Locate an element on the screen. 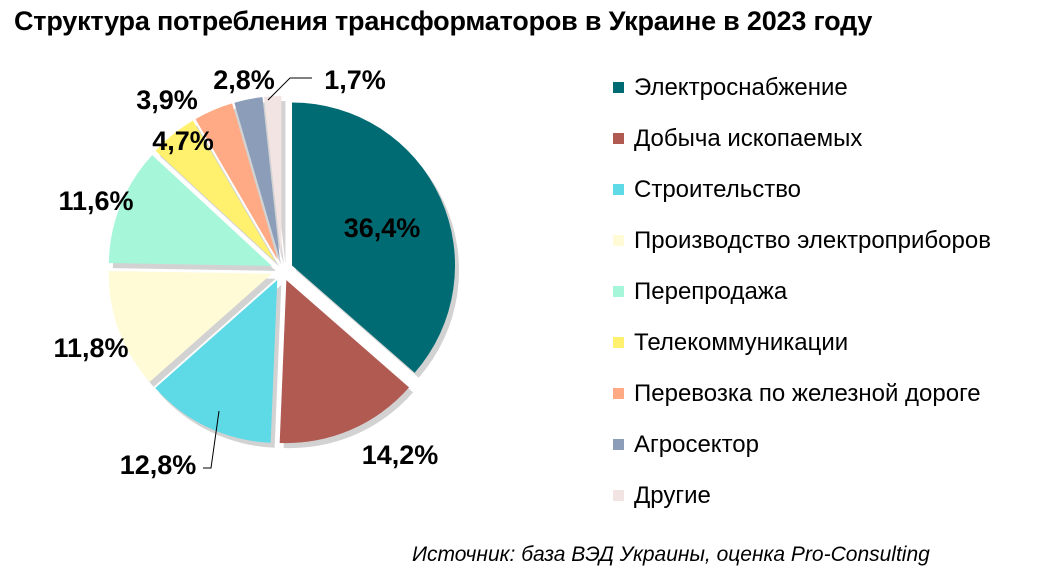 Image resolution: width=1057 pixels, height=579 pixels. legend-item: Перевозка по железной дороге is located at coordinates (802, 393).